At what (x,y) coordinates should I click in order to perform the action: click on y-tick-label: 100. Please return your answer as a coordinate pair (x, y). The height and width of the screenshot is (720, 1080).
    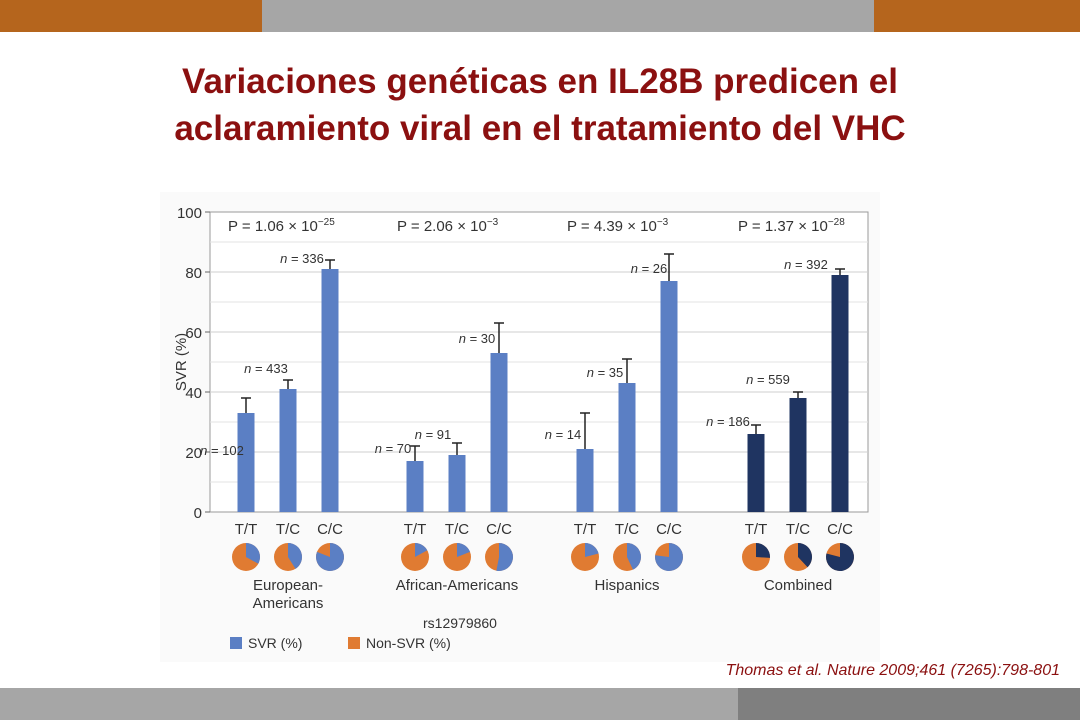
    Looking at the image, I should click on (189, 213).